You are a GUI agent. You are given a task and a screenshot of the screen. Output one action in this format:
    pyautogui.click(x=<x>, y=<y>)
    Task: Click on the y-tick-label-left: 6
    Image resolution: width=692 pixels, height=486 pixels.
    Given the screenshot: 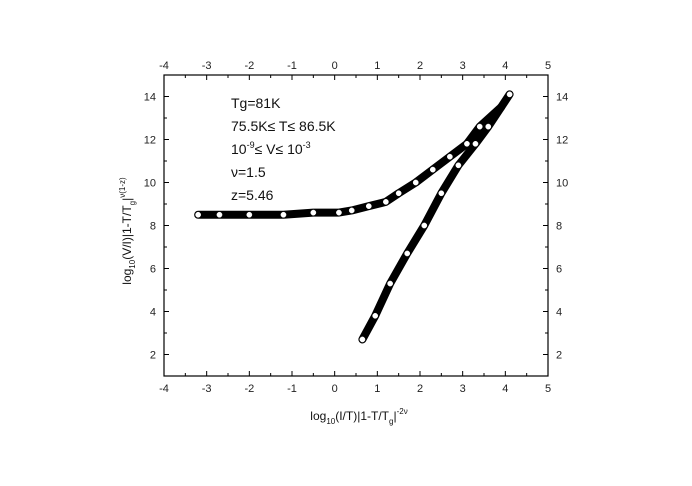 What is the action you would take?
    pyautogui.click(x=153, y=270)
    